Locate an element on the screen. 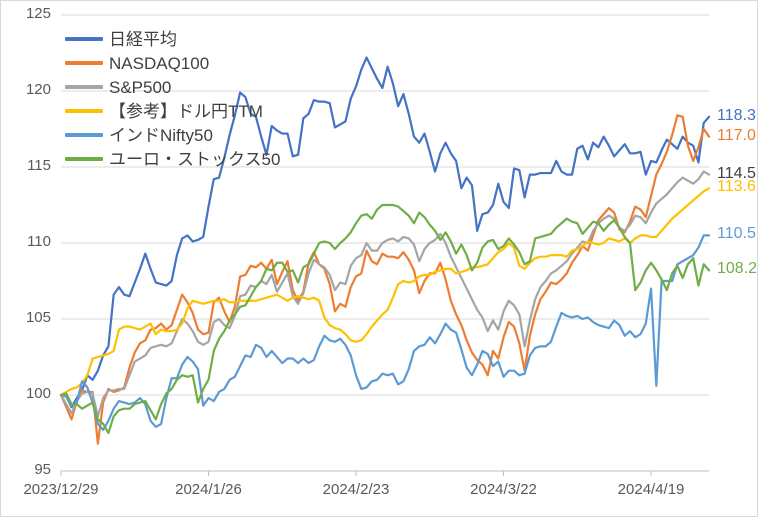 The height and width of the screenshot is (518, 758). x-axis-tick-label: 2024/5/17 is located at coordinates (751, 489).